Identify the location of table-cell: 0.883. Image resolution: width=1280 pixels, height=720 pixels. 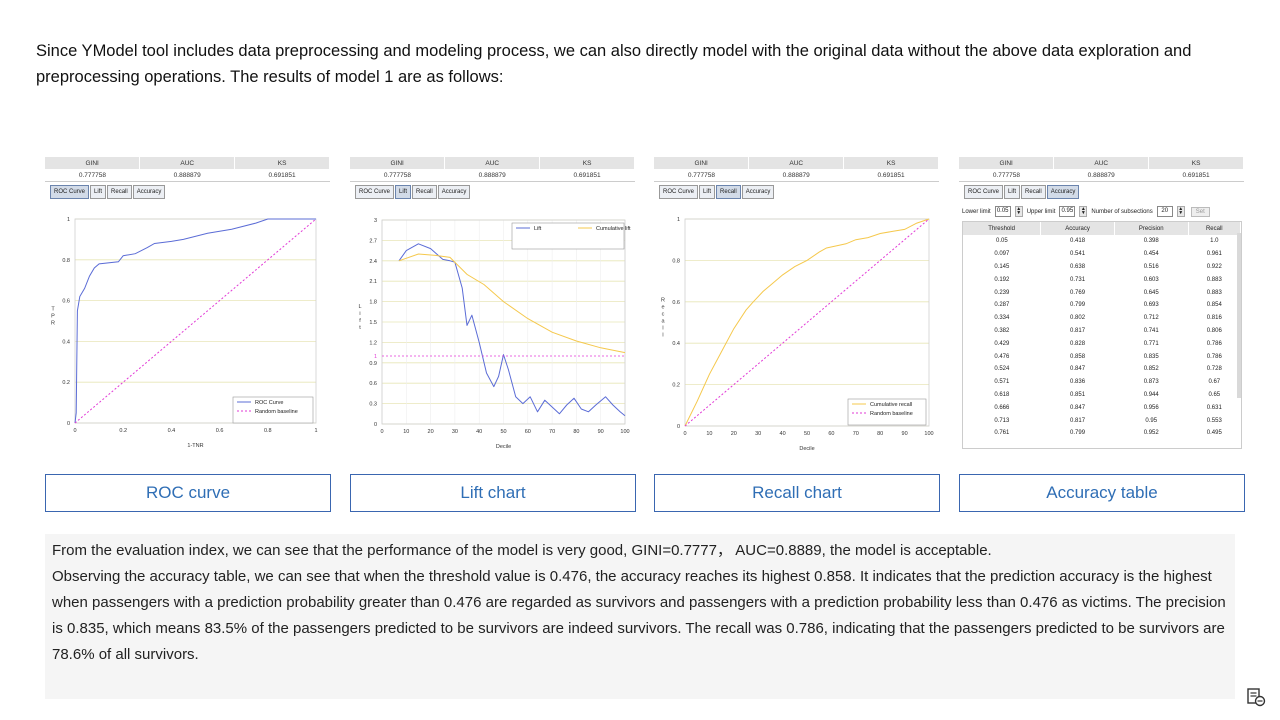
(1214, 279).